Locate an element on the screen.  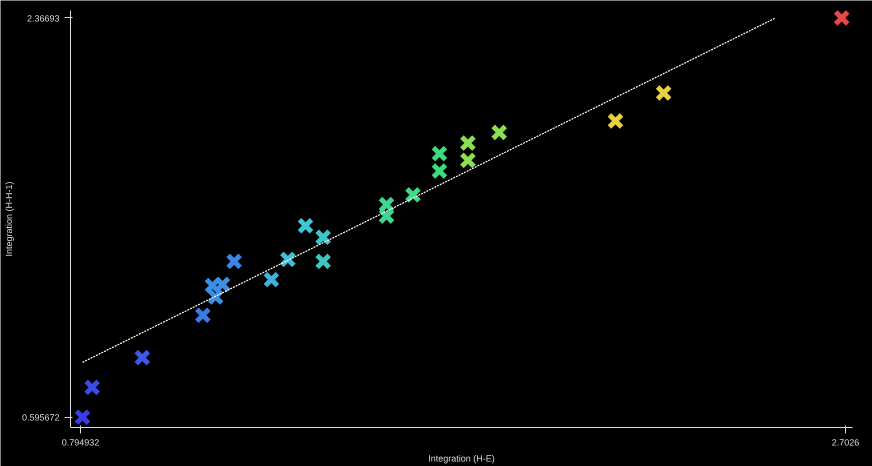
y-tick-label: 2.36693 is located at coordinates (43, 18).